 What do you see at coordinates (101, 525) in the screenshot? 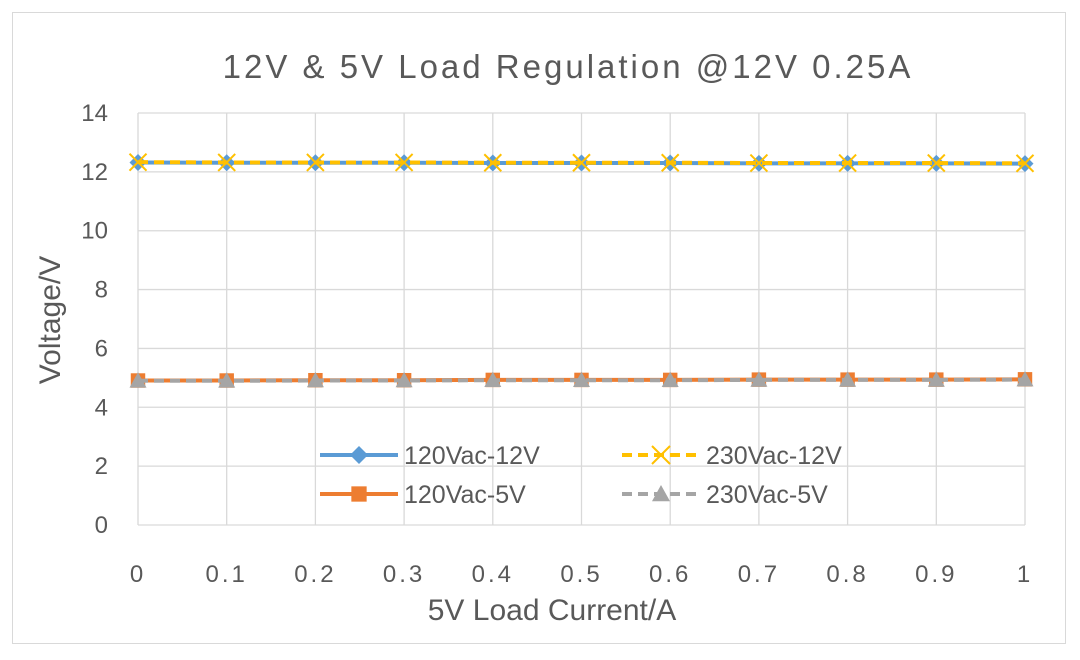
I see `y-tick-label: 0` at bounding box center [101, 525].